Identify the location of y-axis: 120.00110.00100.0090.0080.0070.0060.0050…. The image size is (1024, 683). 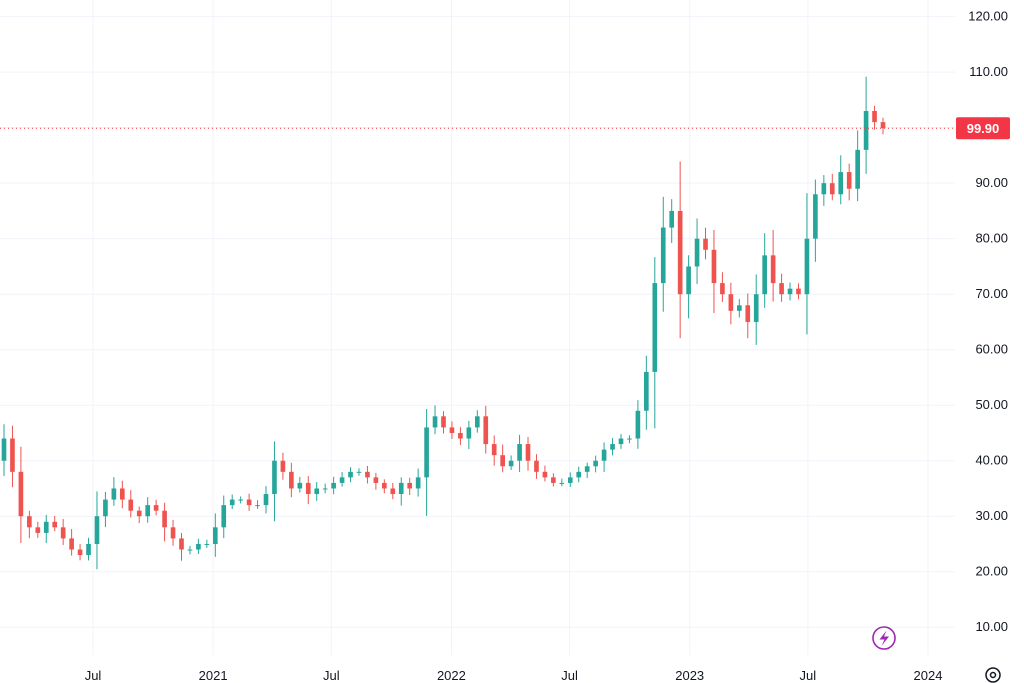
(988, 322).